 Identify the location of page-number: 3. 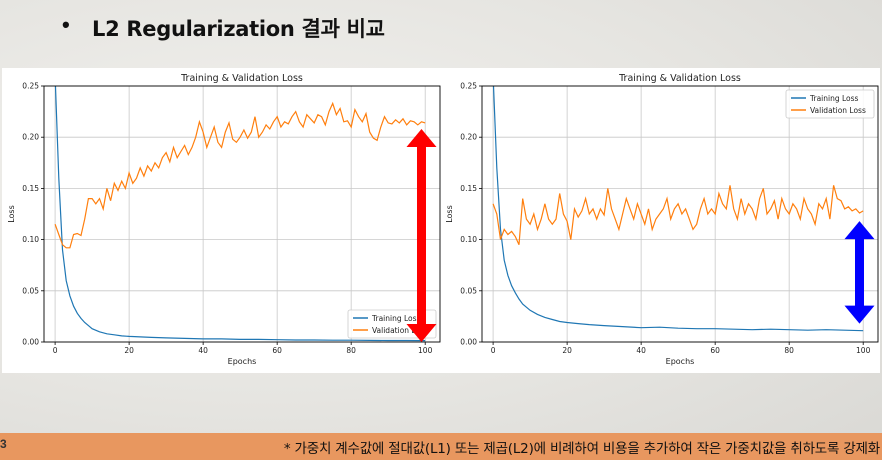
(3, 444).